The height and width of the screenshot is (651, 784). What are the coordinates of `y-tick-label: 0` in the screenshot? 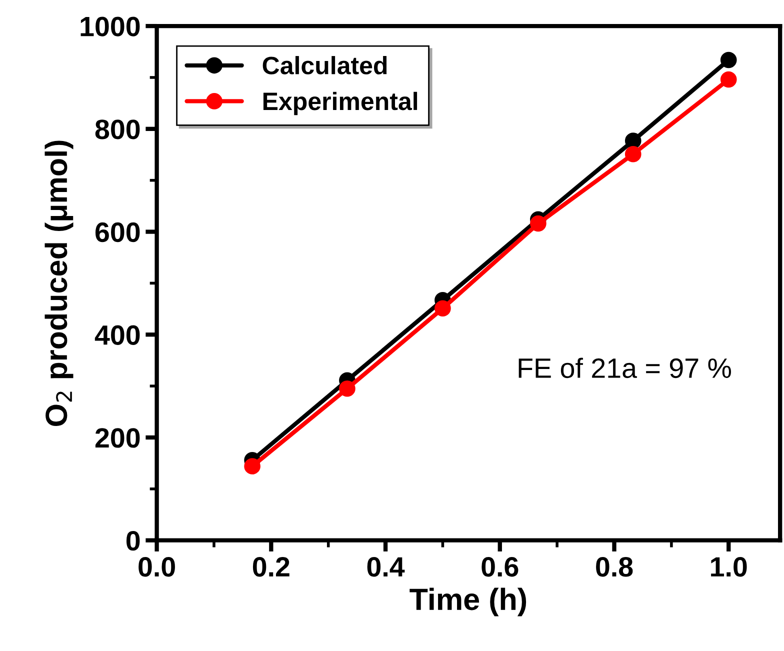 It's located at (133, 541).